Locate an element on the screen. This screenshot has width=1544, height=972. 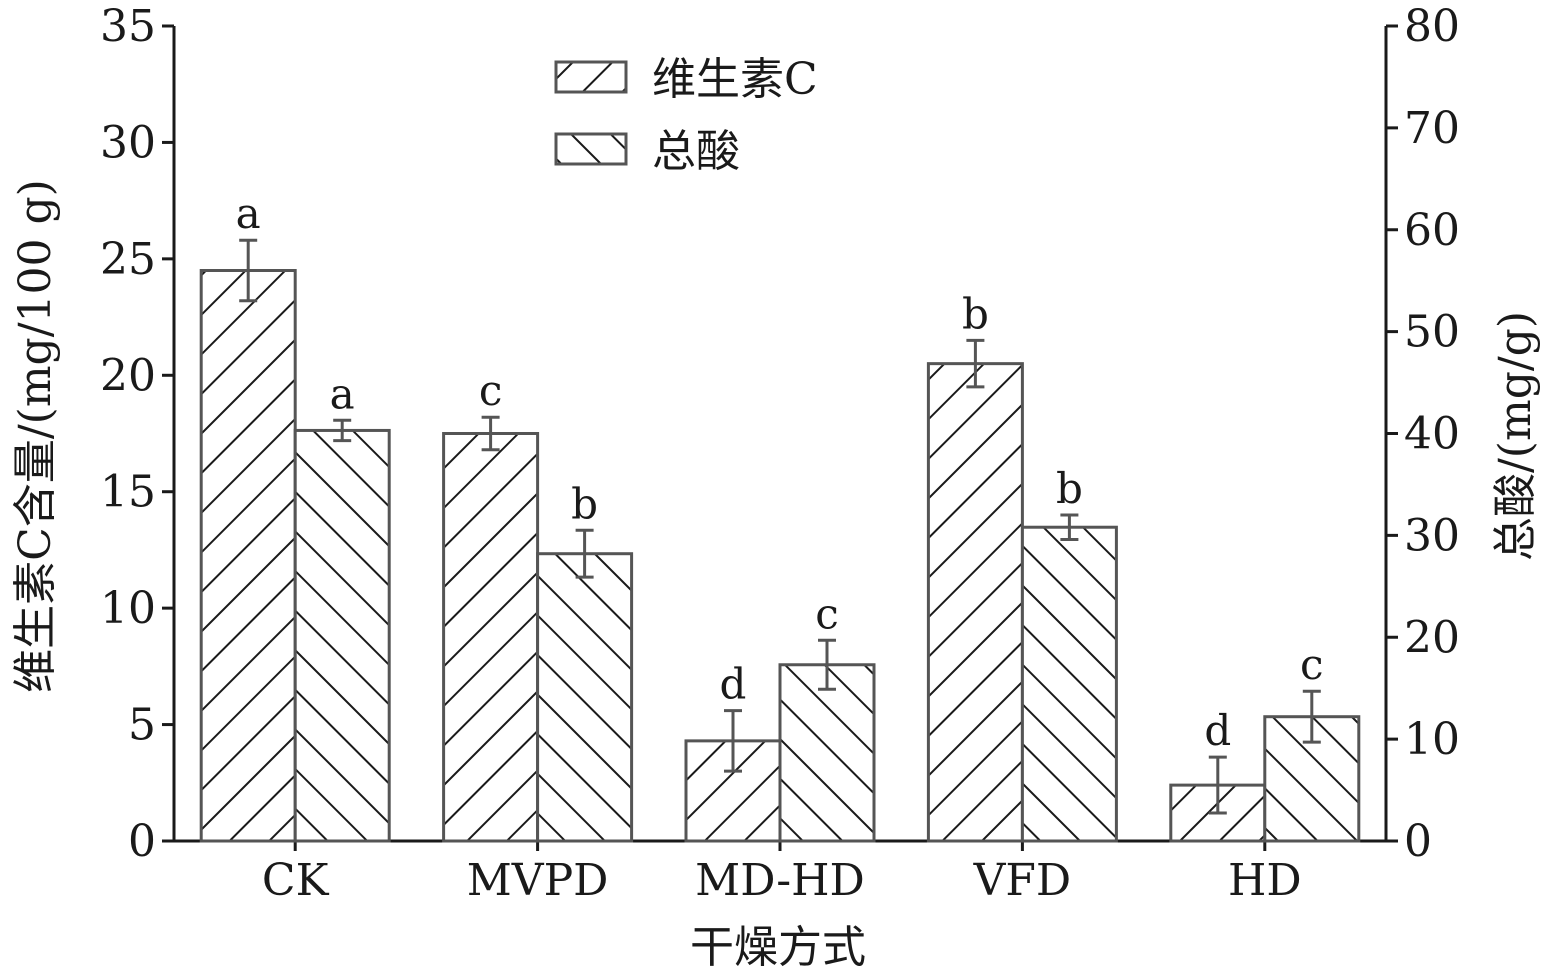
y-tick-label-left: 5 is located at coordinates (142, 725).